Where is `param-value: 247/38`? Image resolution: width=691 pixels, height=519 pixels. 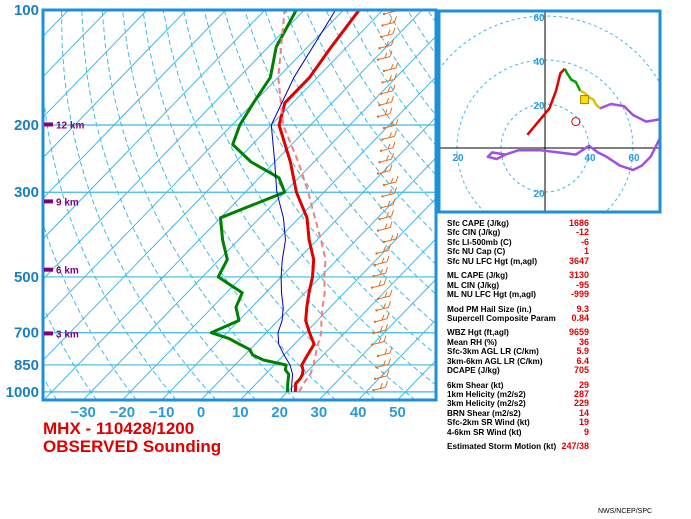
param-value: 247/38 is located at coordinates (575, 446).